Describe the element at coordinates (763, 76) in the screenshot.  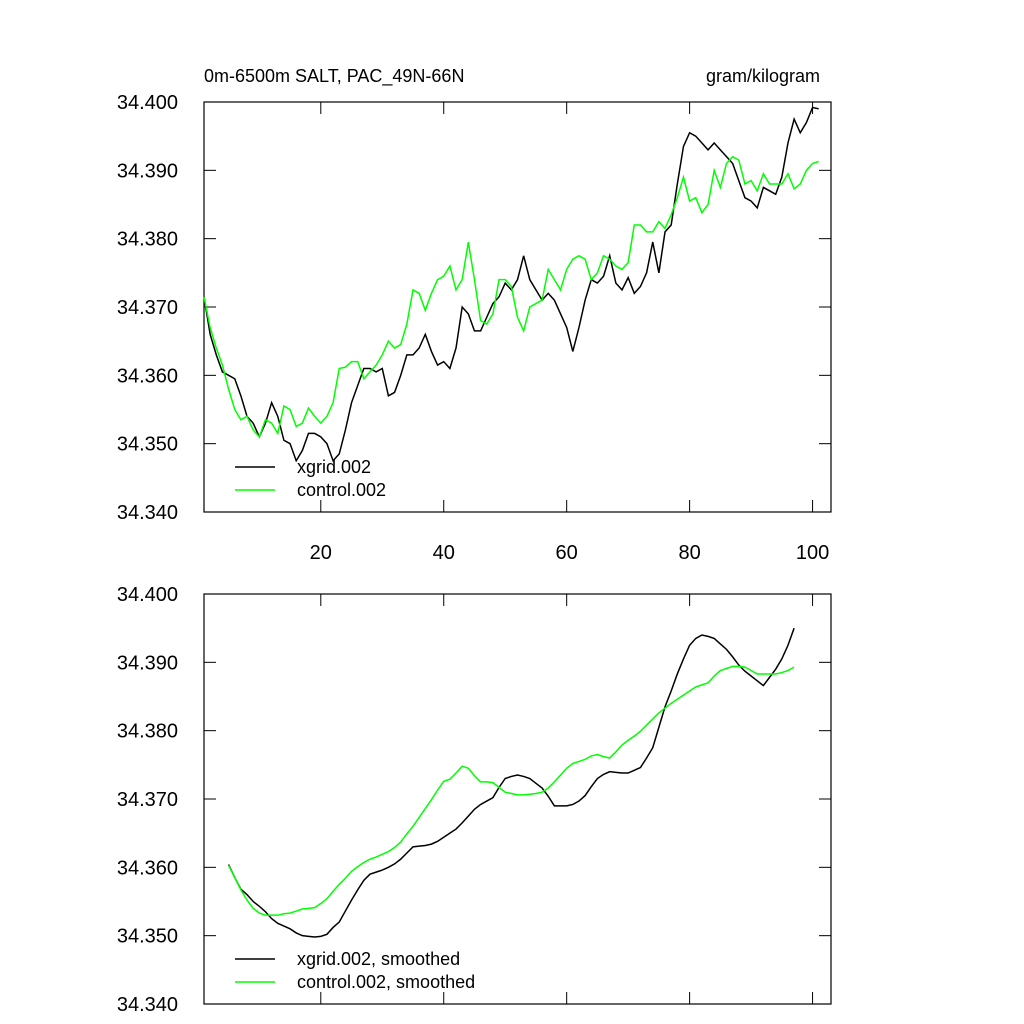
I see `units-label: gram/kilogram` at that location.